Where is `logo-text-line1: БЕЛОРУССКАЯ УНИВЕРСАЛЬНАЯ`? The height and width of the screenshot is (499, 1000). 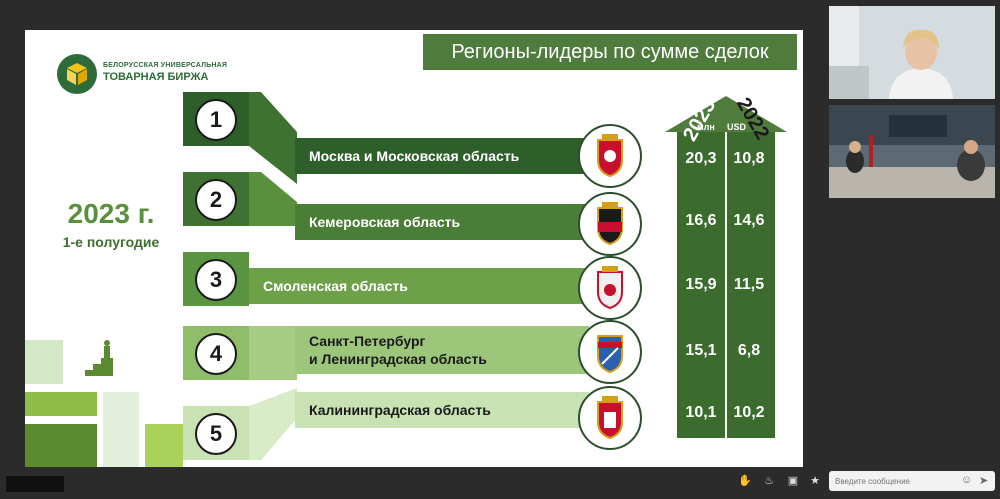 logo-text-line1: БЕЛОРУССКАЯ УНИВЕРСАЛЬНАЯ is located at coordinates (165, 65).